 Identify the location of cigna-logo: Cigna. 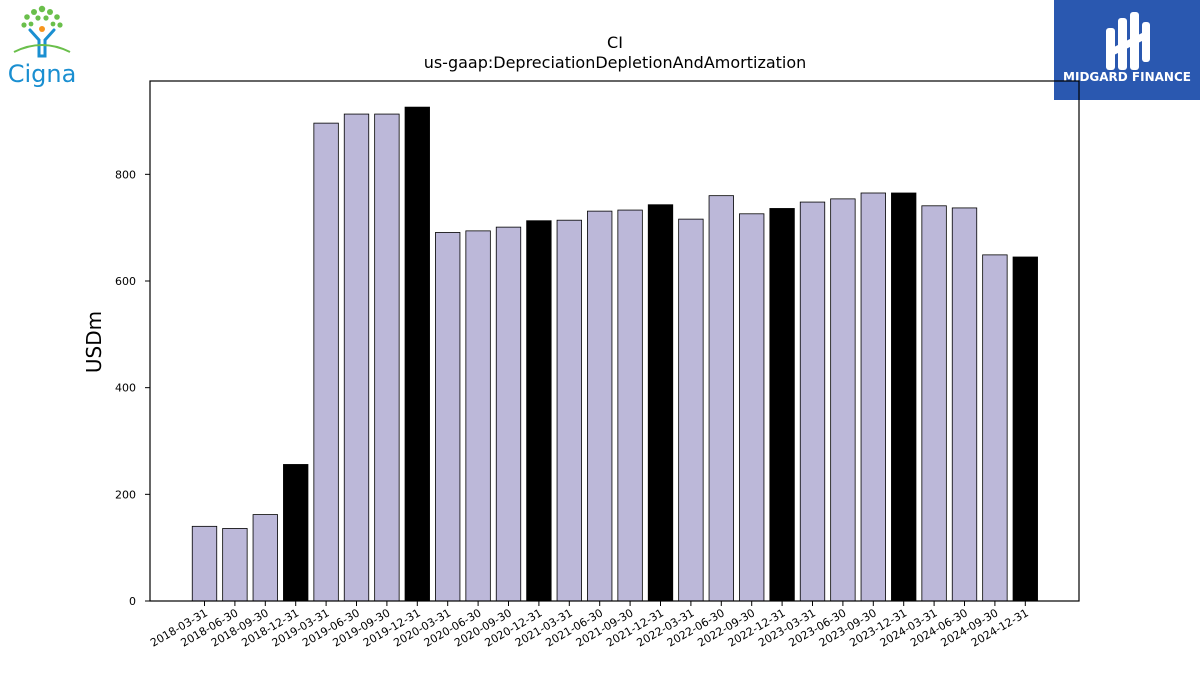
(42, 46).